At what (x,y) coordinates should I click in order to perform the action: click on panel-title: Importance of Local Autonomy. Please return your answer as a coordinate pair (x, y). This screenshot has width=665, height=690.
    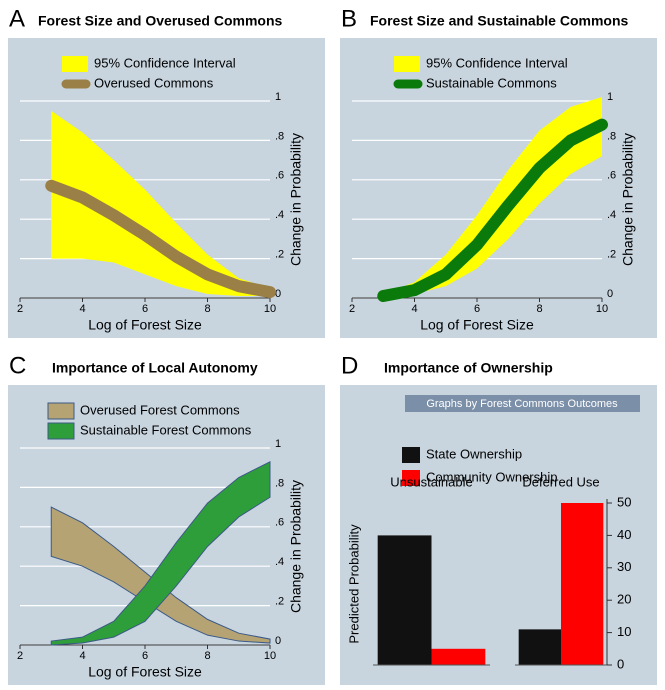
    Looking at the image, I should click on (155, 368).